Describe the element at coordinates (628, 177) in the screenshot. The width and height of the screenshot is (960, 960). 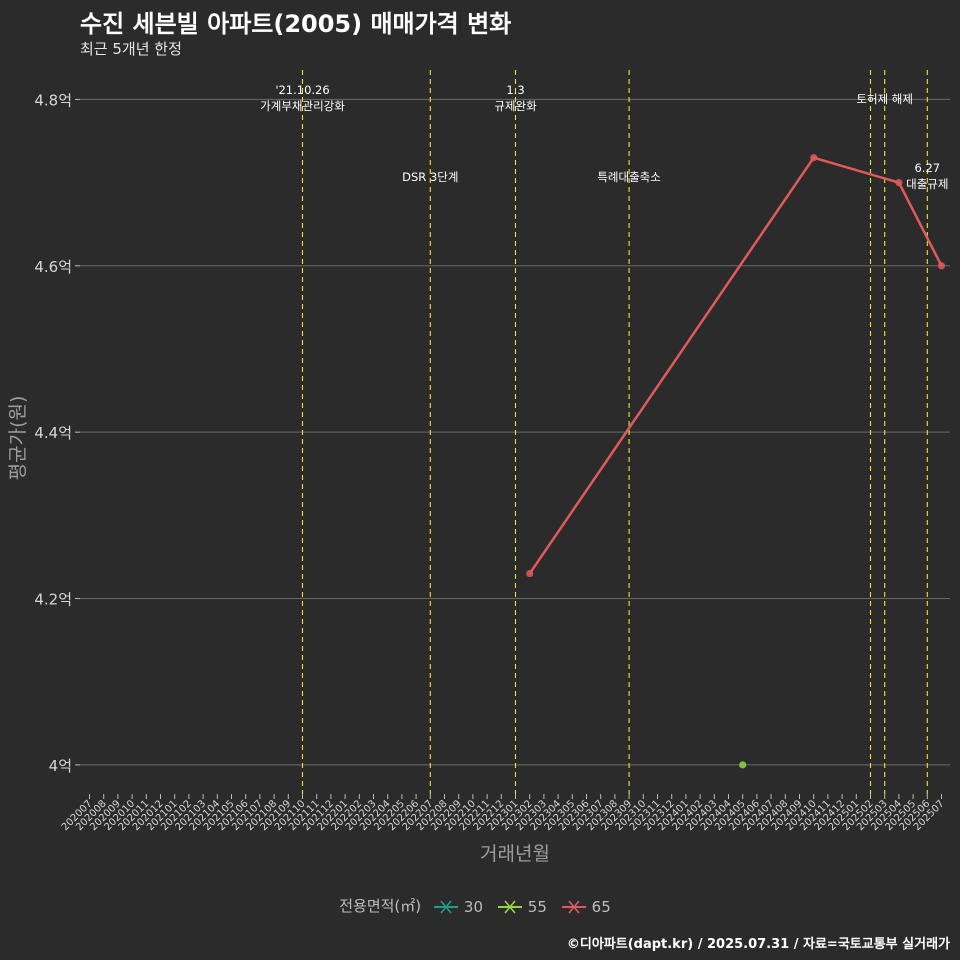
I see `event-label: 특례대출축소` at that location.